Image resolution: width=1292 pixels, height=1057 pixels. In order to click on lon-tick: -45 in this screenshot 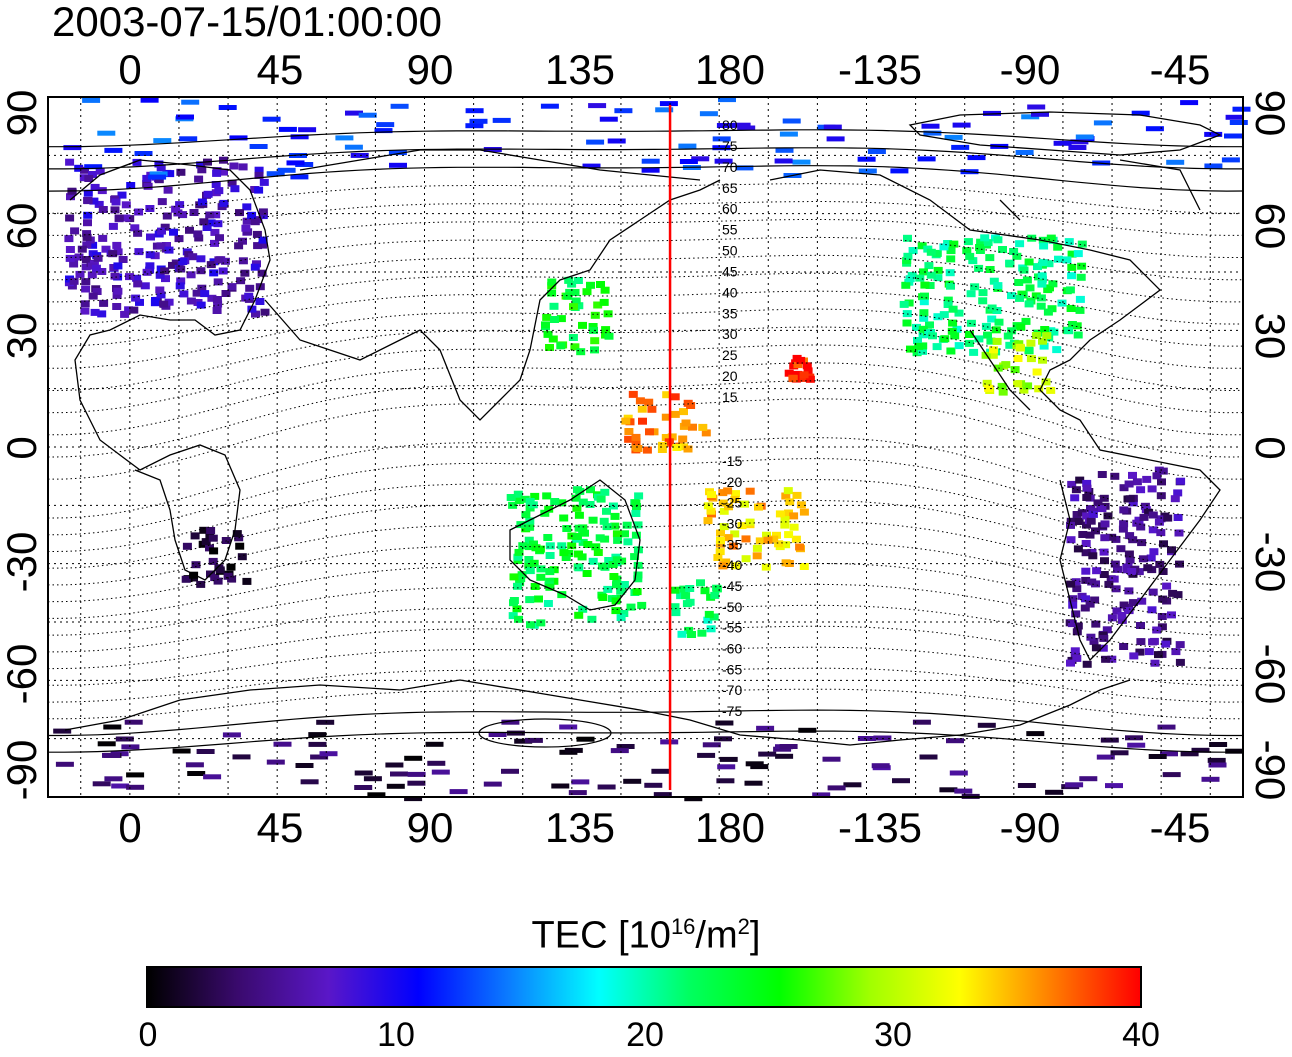, I will do `click(1180, 69)`.